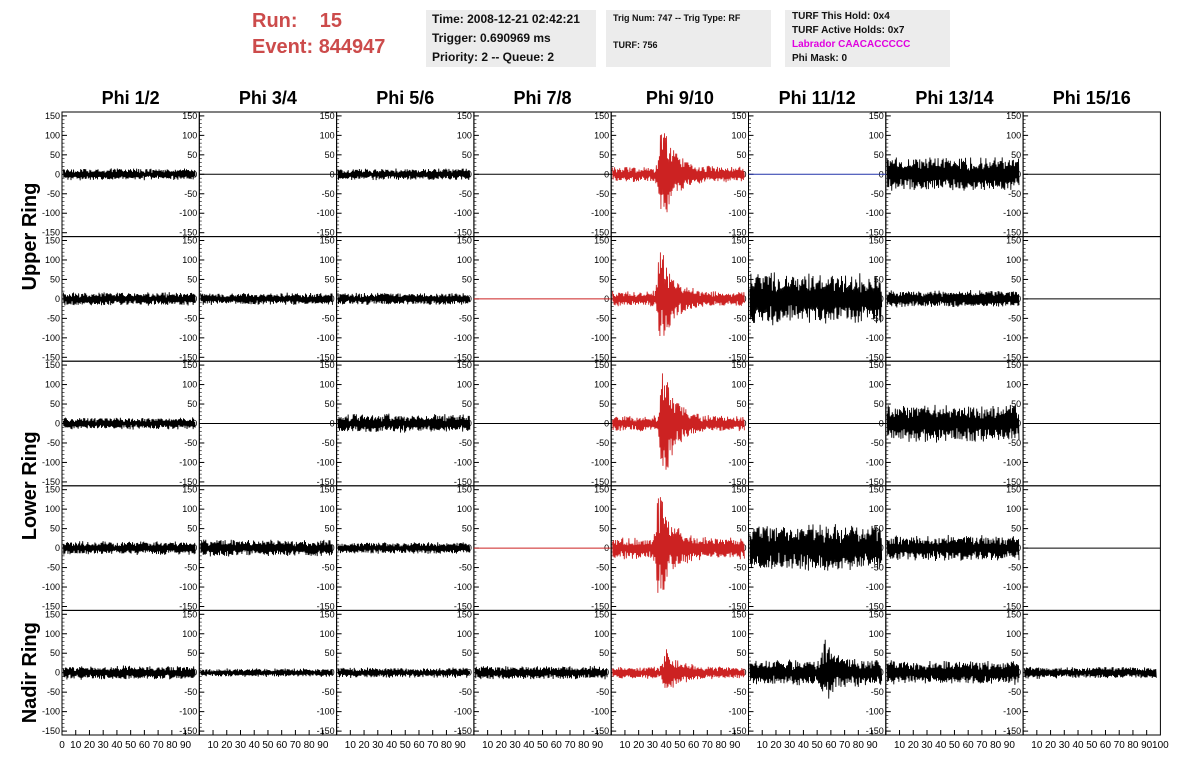  I want to click on run-value: 15, so click(331, 21).